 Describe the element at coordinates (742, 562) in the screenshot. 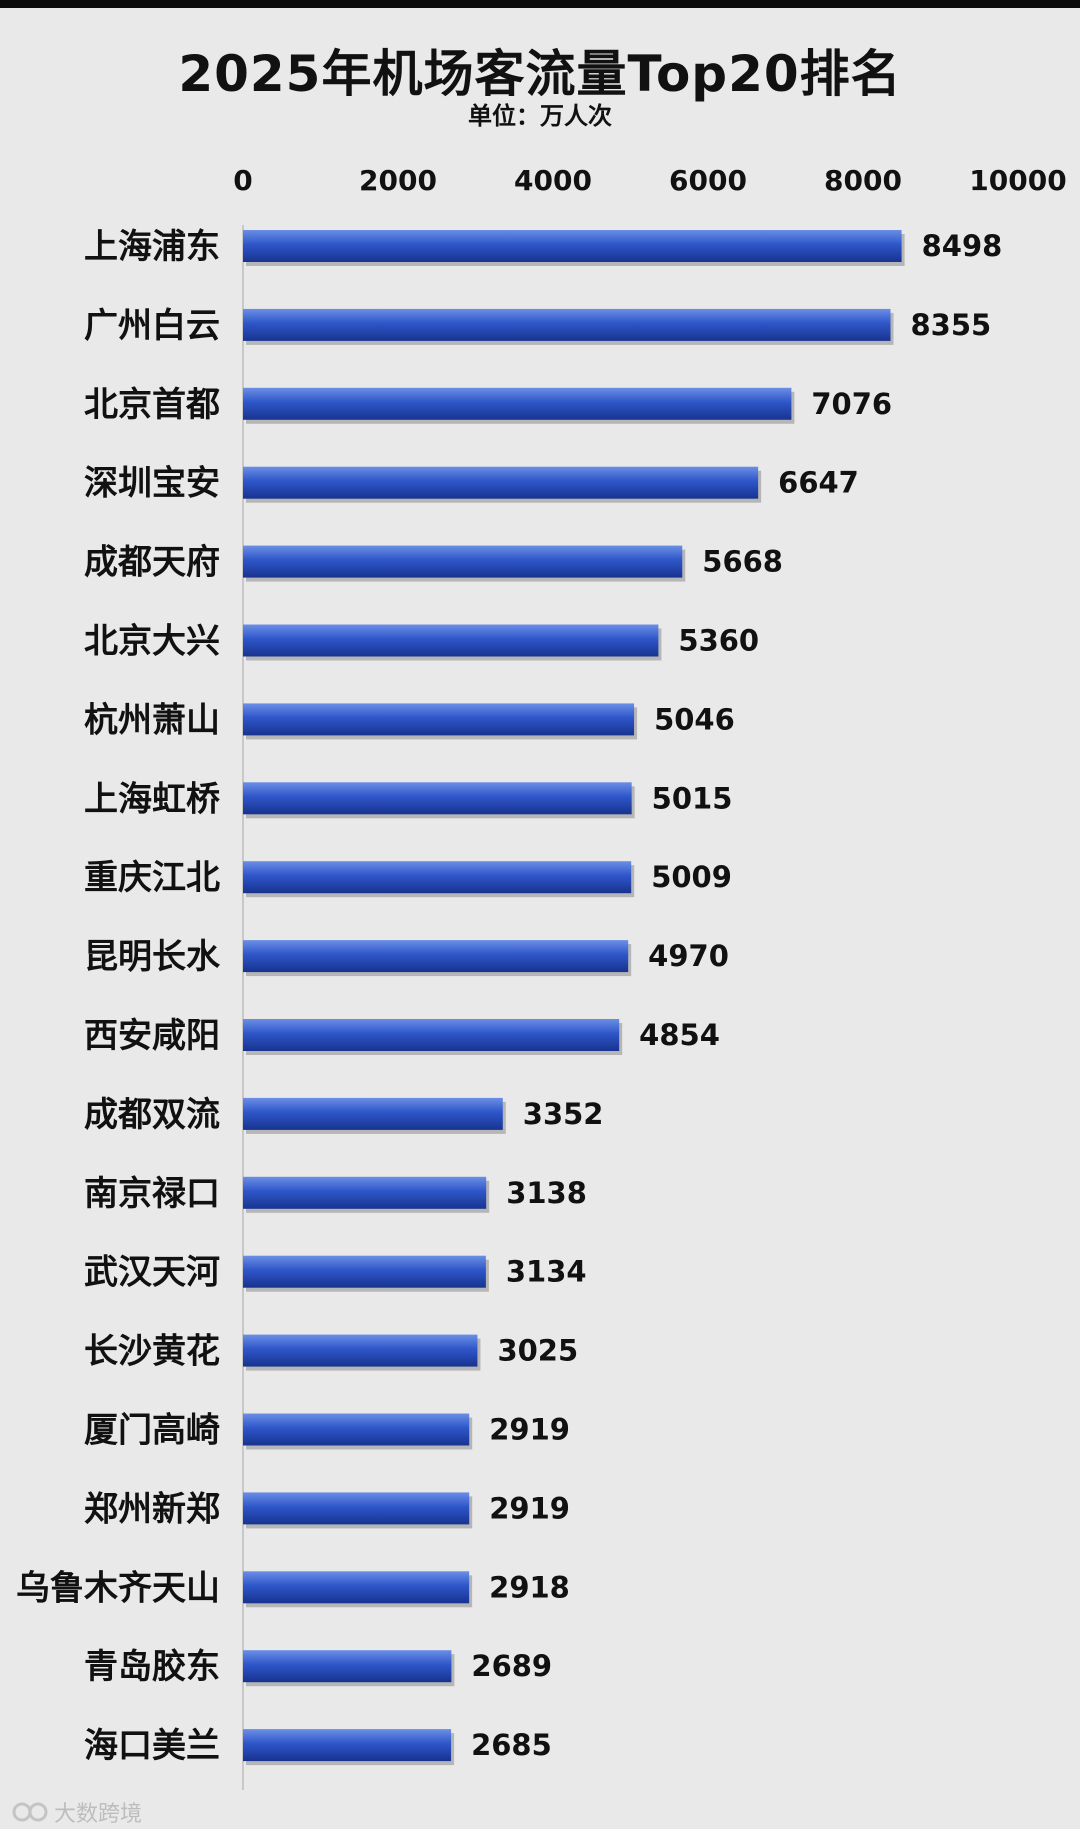

I see `value-label: 5668` at that location.